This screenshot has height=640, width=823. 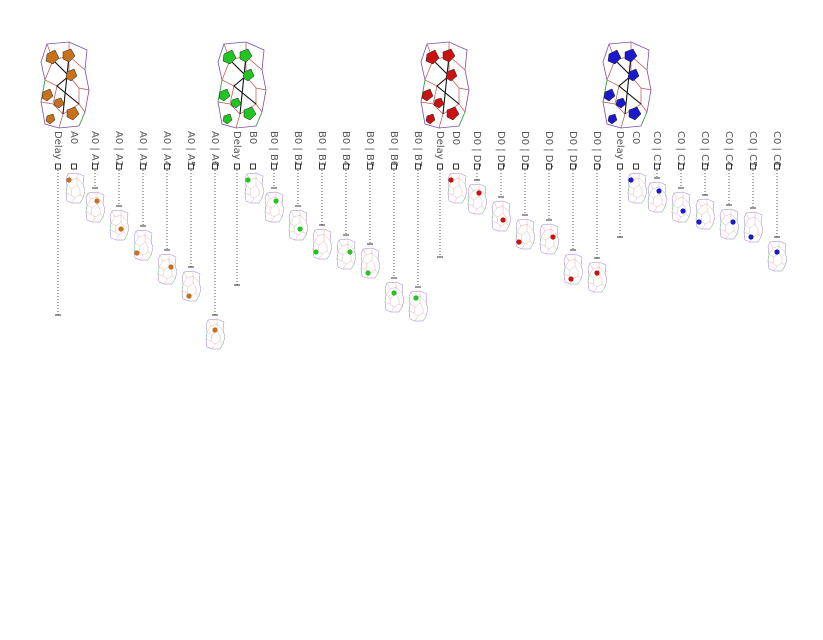 What do you see at coordinates (704, 149) in the screenshot?
I see `column-label: C0 | C3` at bounding box center [704, 149].